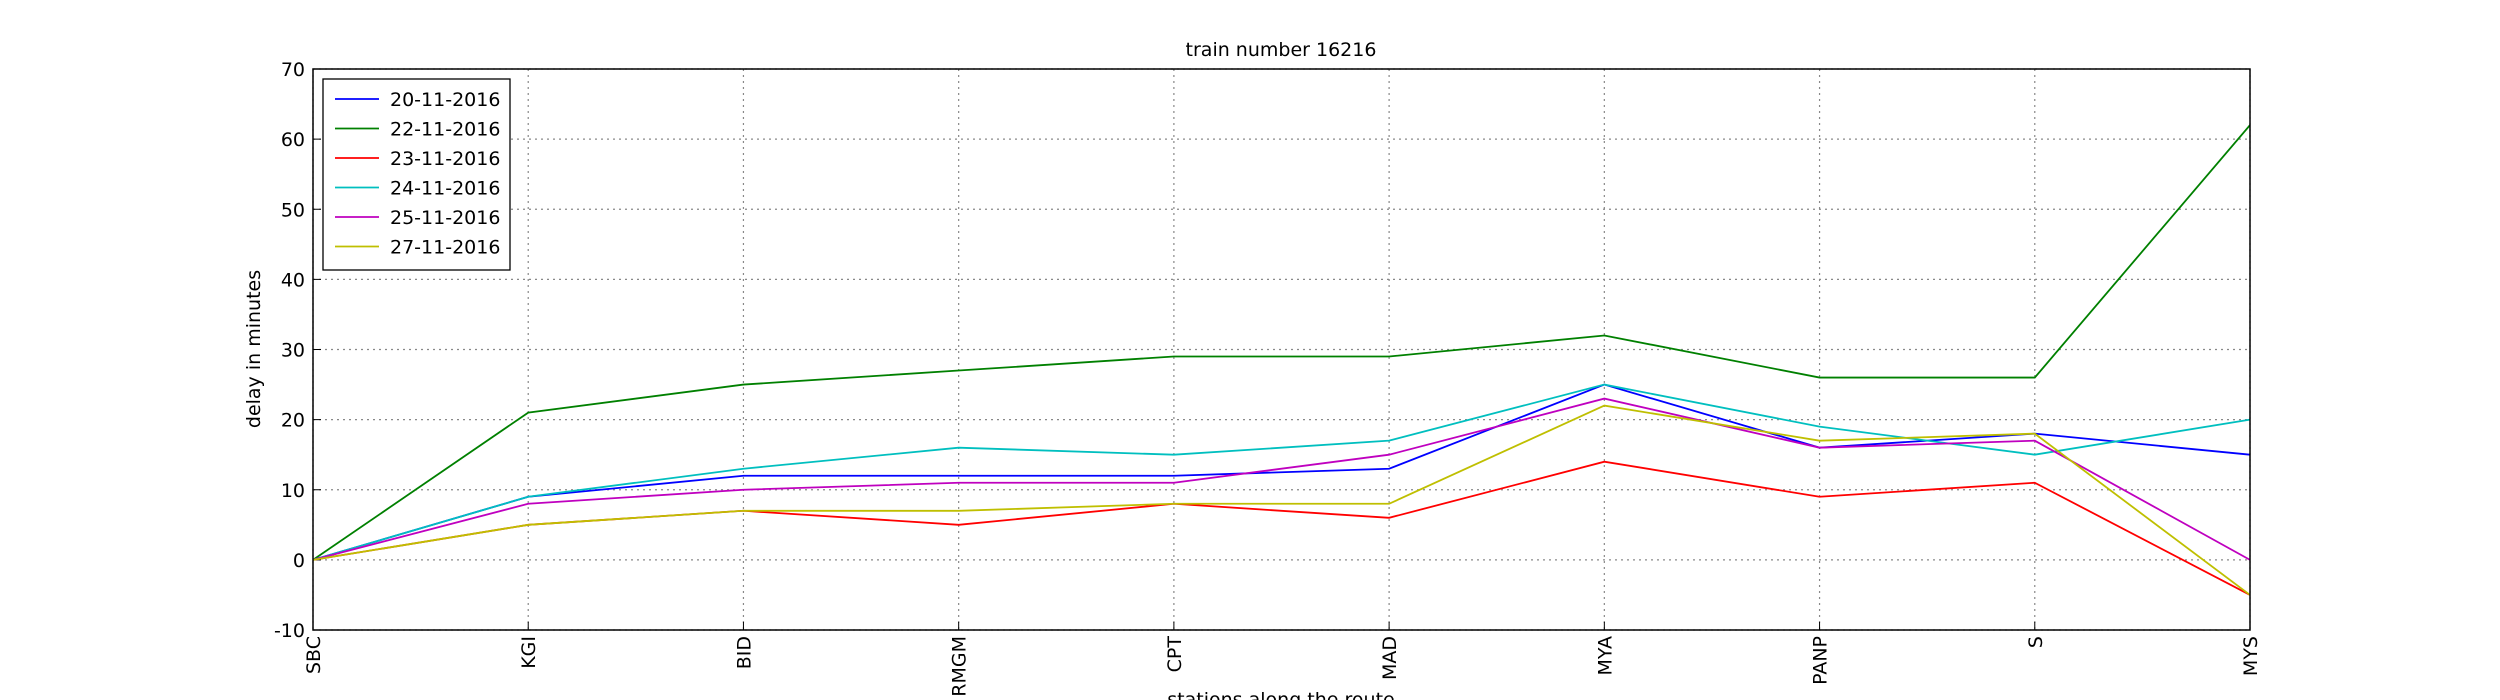  What do you see at coordinates (1605, 656) in the screenshot?
I see `x-tick-label: MYA` at bounding box center [1605, 656].